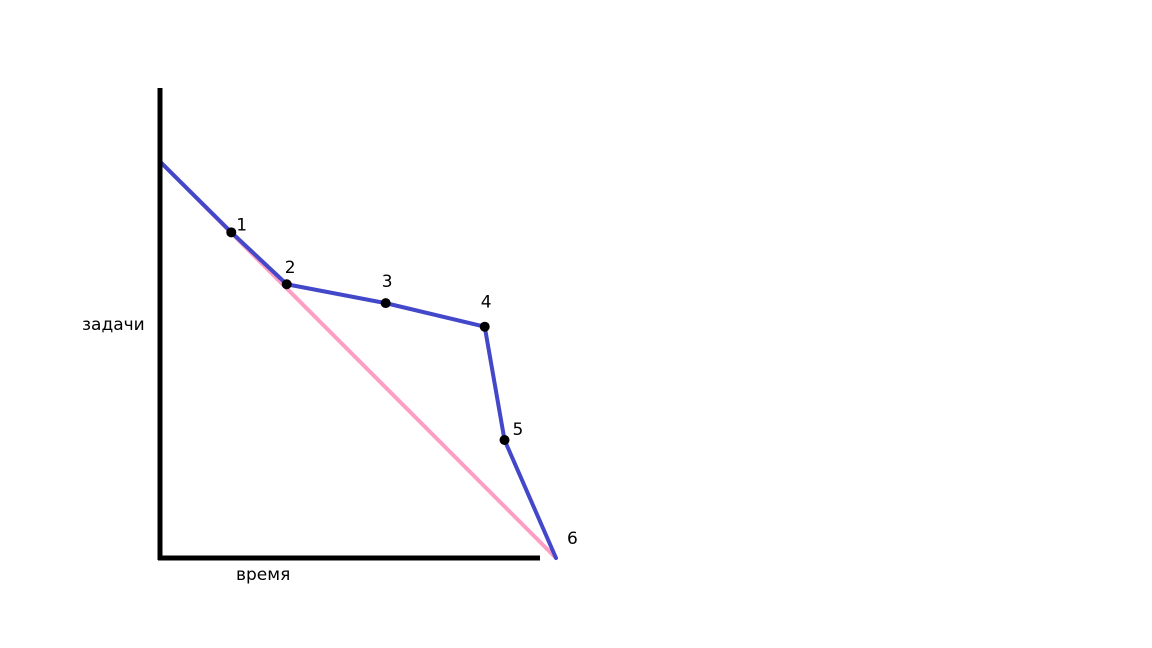 This screenshot has width=1152, height=648. I want to click on point-label-3: 3, so click(387, 282).